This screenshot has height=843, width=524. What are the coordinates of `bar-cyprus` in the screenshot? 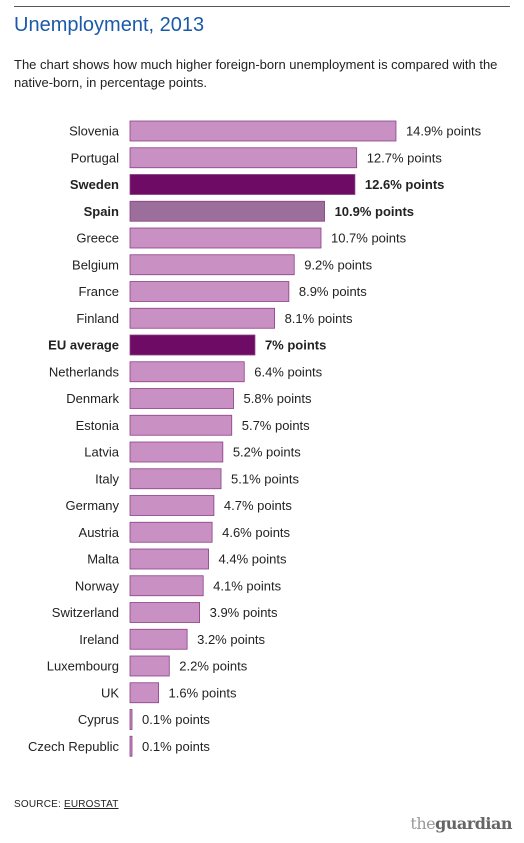 It's located at (131, 719).